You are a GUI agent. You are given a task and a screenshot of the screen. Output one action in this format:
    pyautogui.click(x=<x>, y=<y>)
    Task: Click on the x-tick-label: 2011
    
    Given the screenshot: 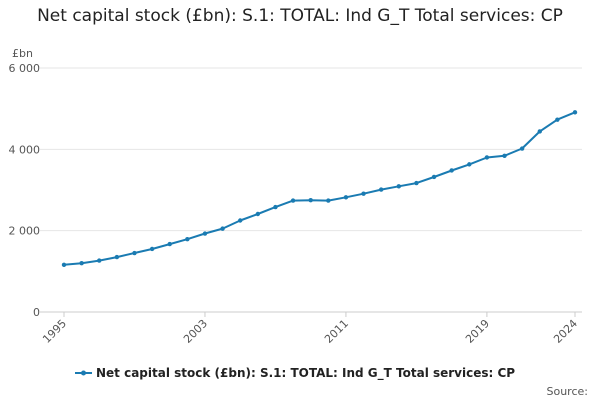 What is the action you would take?
    pyautogui.click(x=336, y=331)
    